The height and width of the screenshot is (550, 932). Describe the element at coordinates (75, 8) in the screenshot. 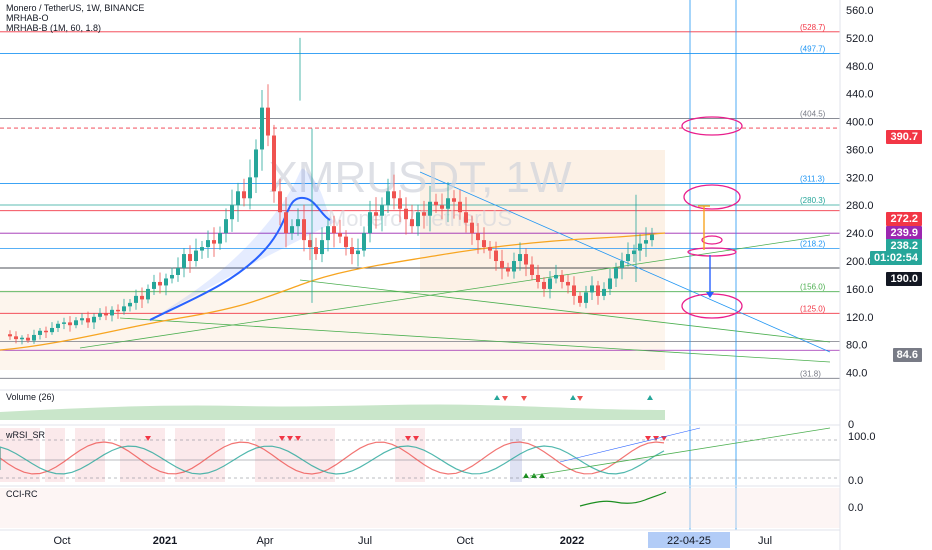

I see `symbol-title: Monero / TetherUS, 1W, BINANCE` at that location.